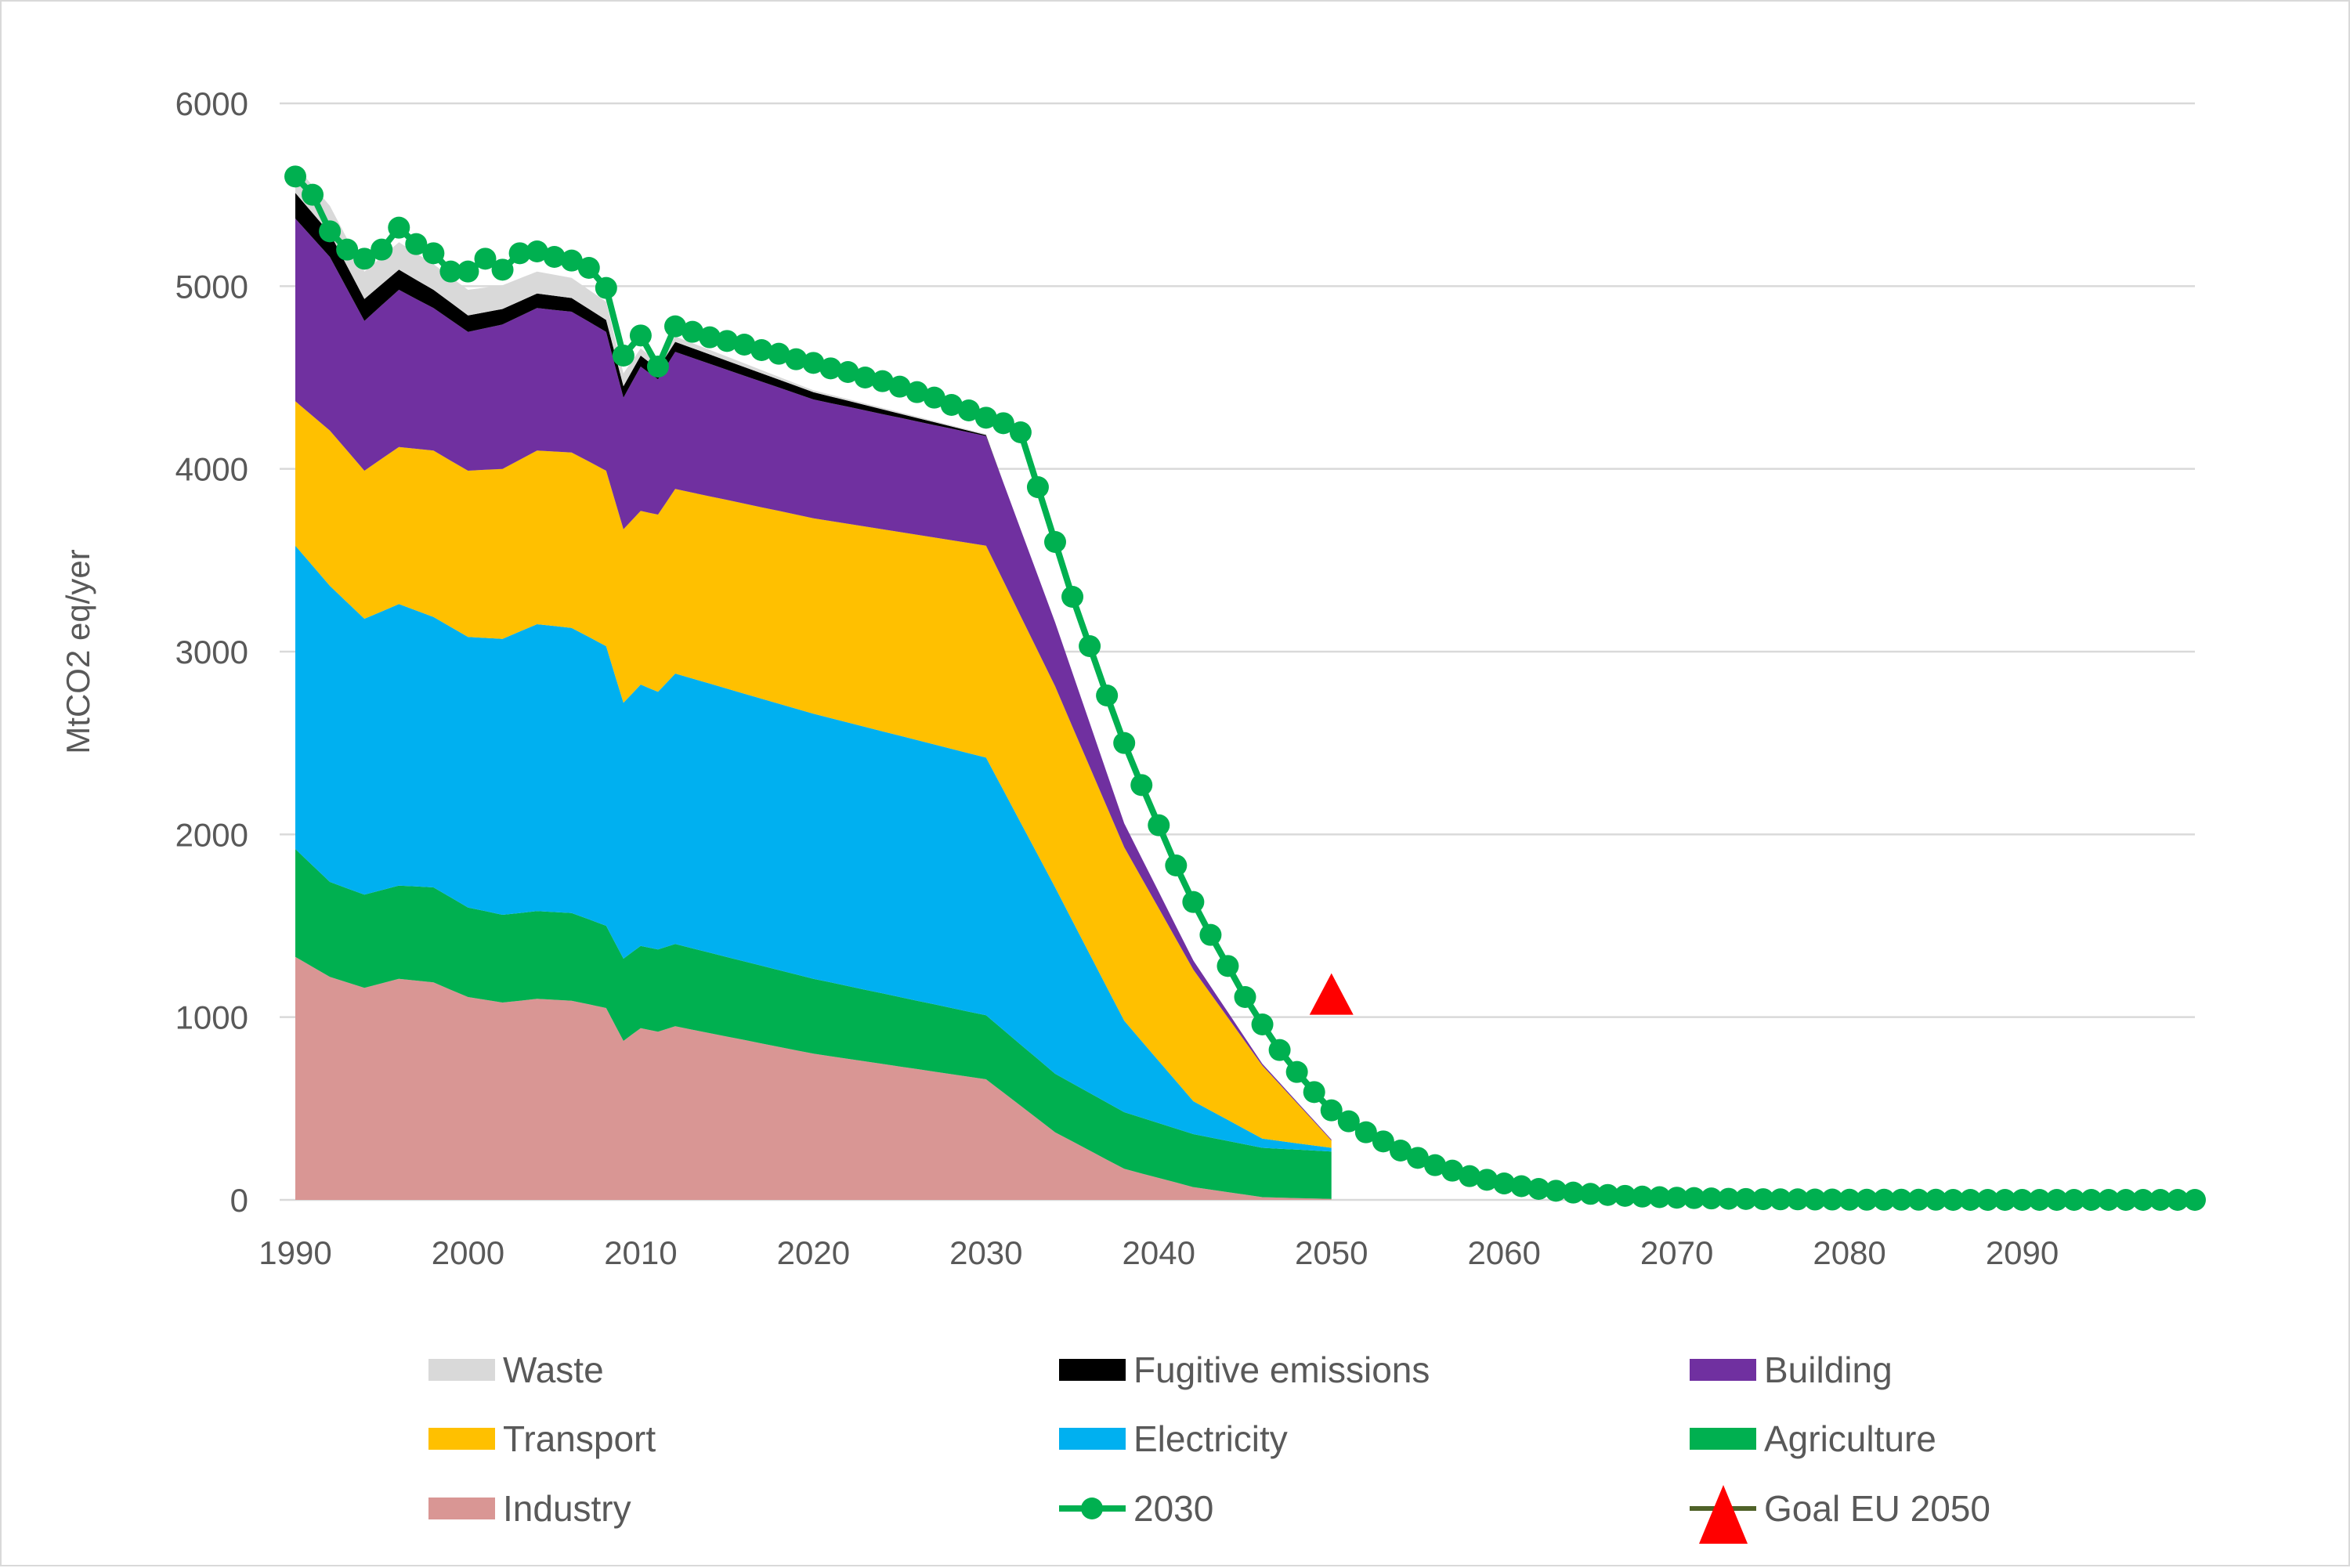  What do you see at coordinates (1677, 1252) in the screenshot?
I see `x-tick-label: 2070` at bounding box center [1677, 1252].